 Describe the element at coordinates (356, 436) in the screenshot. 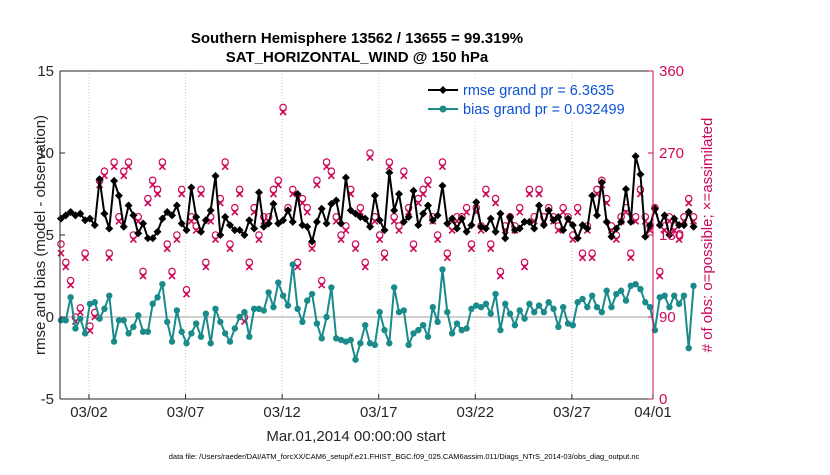

I see `x-axis-label: Mar.01,2014 00:00:00 start` at that location.